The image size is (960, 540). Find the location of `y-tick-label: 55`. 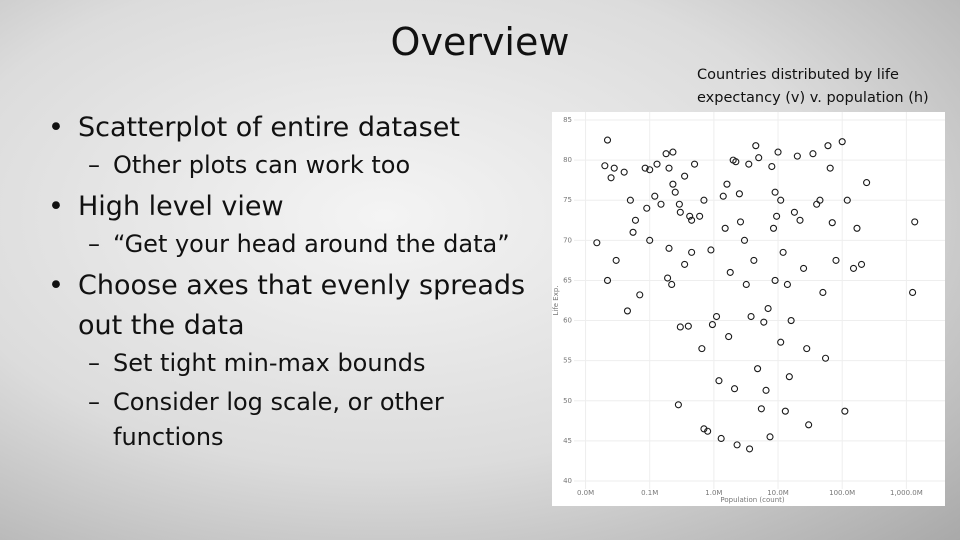

y-tick-label: 55 is located at coordinates (567, 361).